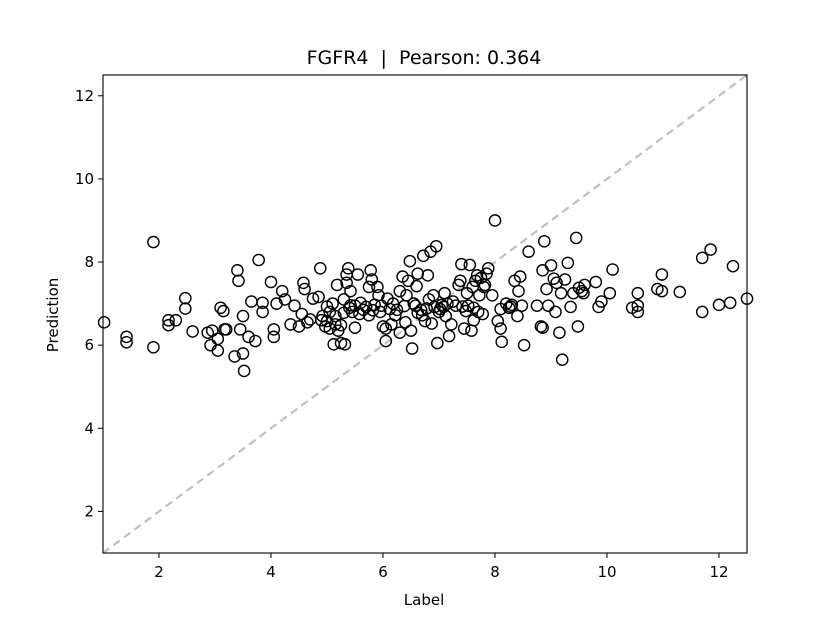 The height and width of the screenshot is (623, 830). Describe the element at coordinates (89, 428) in the screenshot. I see `y-tick-label: 4` at that location.